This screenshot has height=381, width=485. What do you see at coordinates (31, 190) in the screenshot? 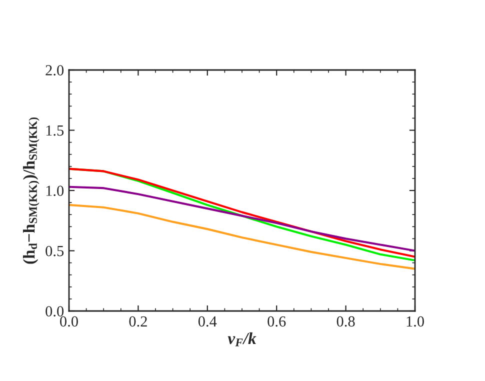
I see `y-axis-title: (h$_{d}$−h$_{SM(KK)}$)/h$_{SM(KK)}$` at bounding box center [31, 190].